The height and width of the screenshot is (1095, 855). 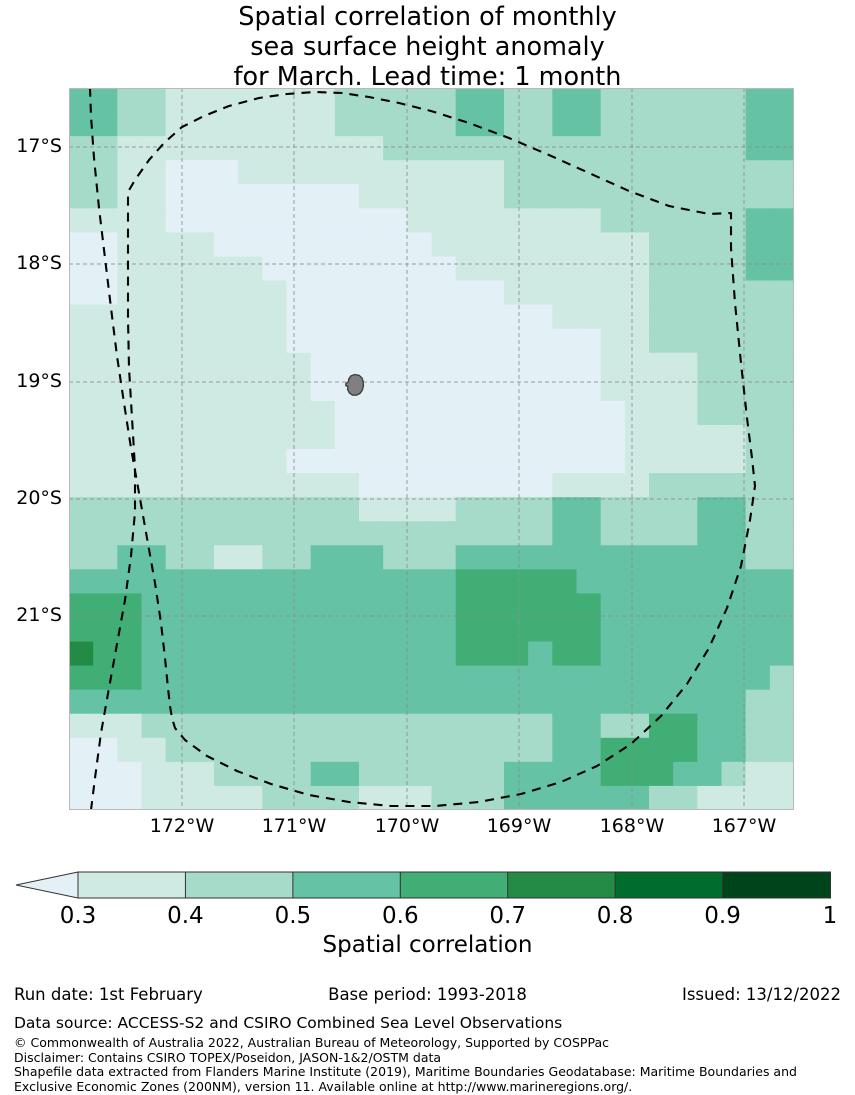 What do you see at coordinates (39, 498) in the screenshot?
I see `y-tick-label-3: 20°S` at bounding box center [39, 498].